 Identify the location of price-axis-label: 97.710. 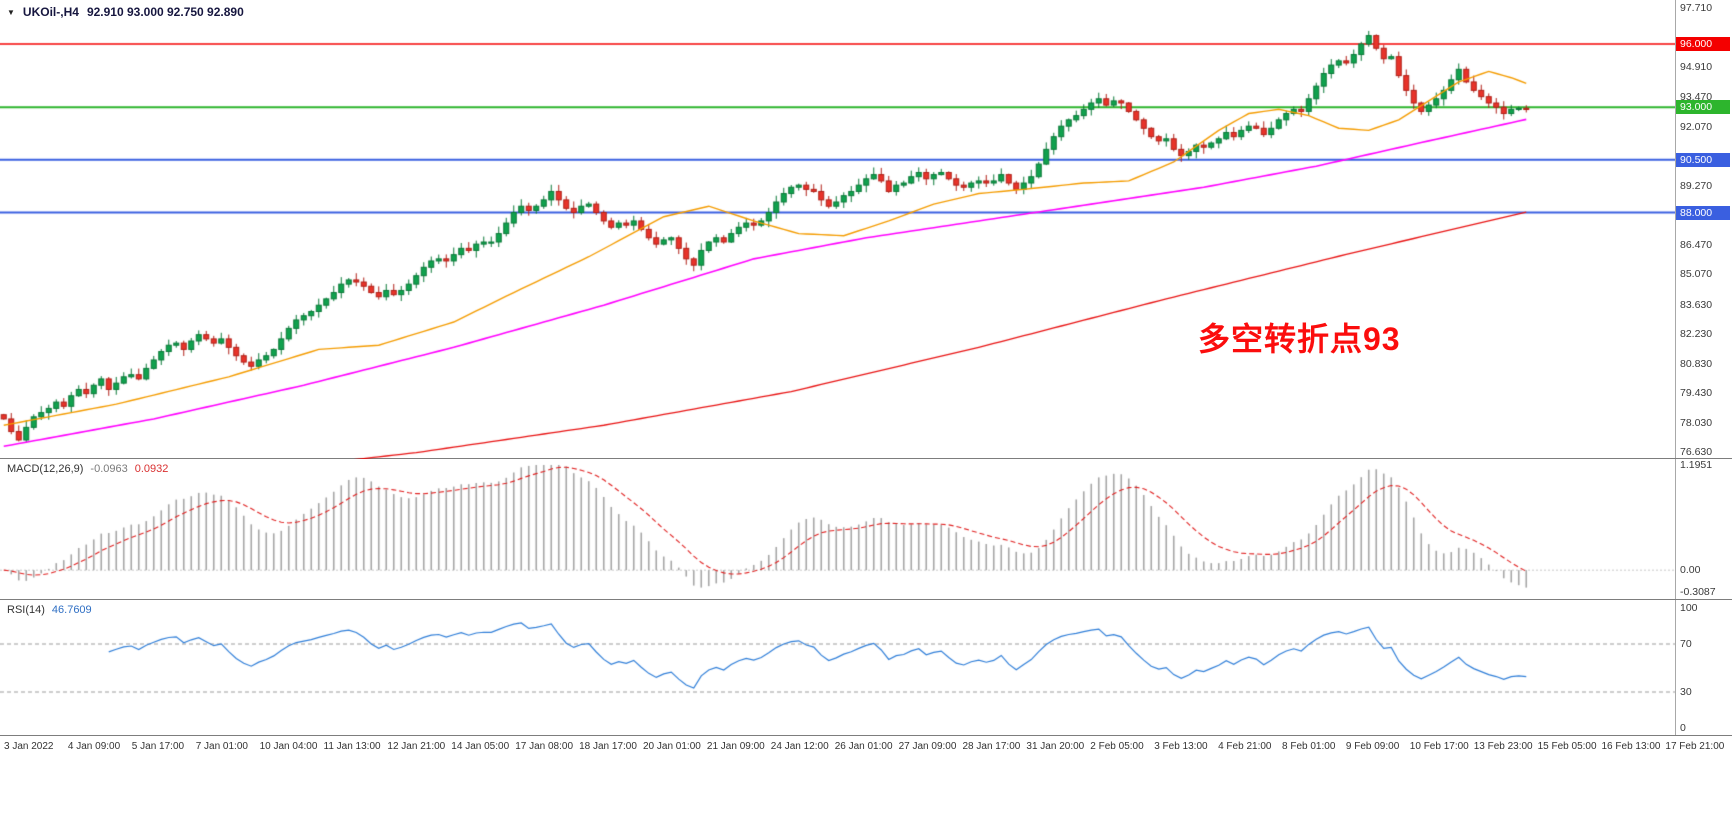
(1696, 8).